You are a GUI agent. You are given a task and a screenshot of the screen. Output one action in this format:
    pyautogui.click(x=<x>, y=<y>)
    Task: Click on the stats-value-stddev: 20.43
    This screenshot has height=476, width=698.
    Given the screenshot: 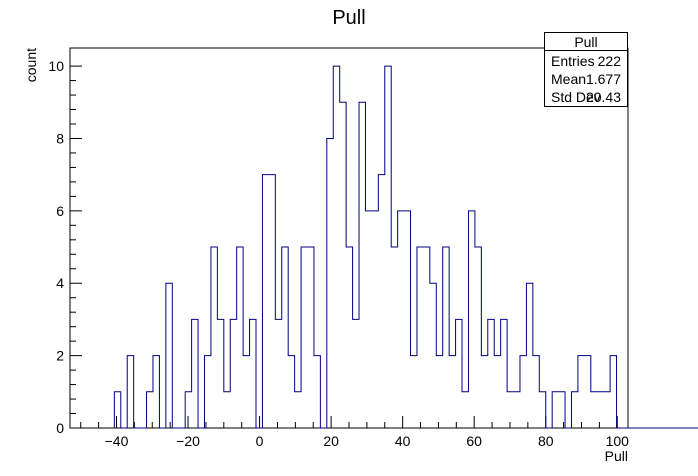 What is the action you would take?
    pyautogui.click(x=603, y=97)
    